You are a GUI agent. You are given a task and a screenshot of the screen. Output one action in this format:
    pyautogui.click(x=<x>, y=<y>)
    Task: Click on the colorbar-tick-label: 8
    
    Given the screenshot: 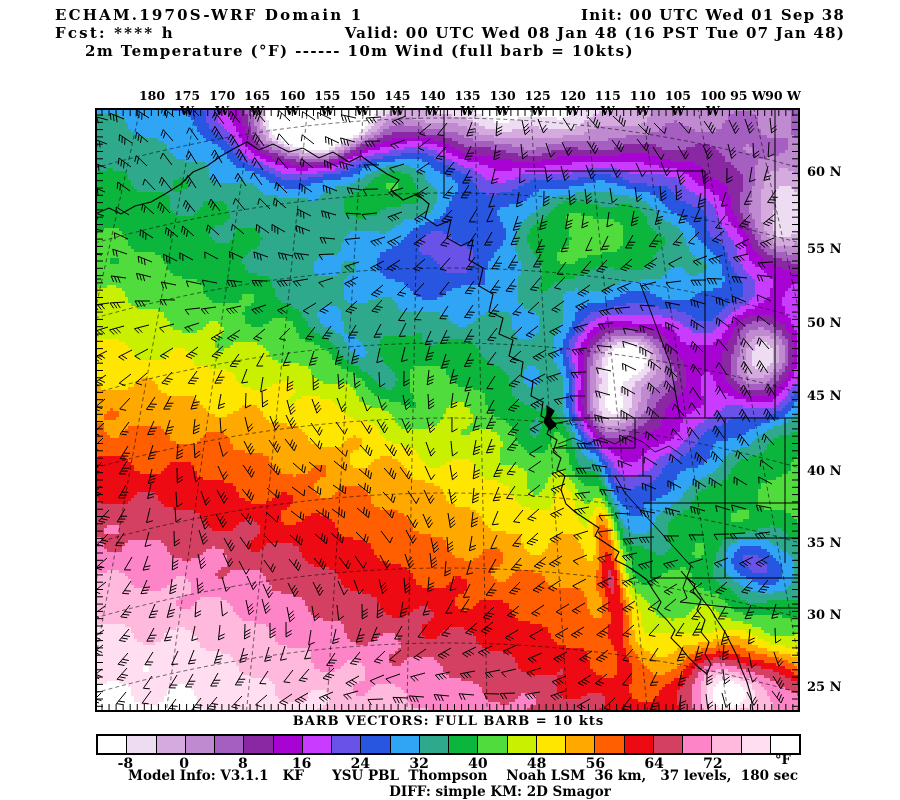 What is the action you would take?
    pyautogui.click(x=243, y=764)
    